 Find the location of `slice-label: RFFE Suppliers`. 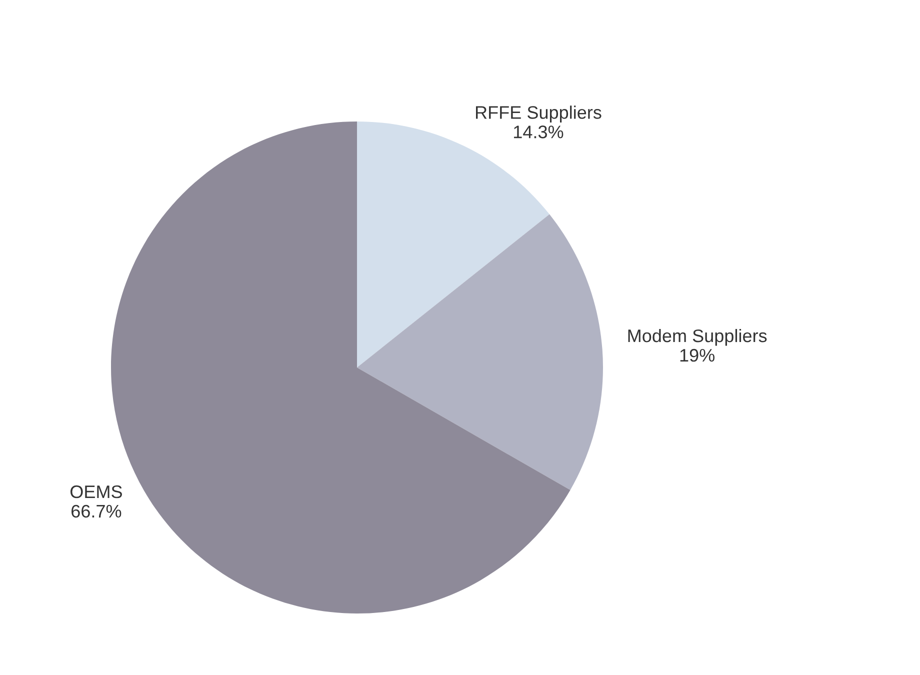

slice-label: RFFE Suppliers is located at coordinates (539, 114).